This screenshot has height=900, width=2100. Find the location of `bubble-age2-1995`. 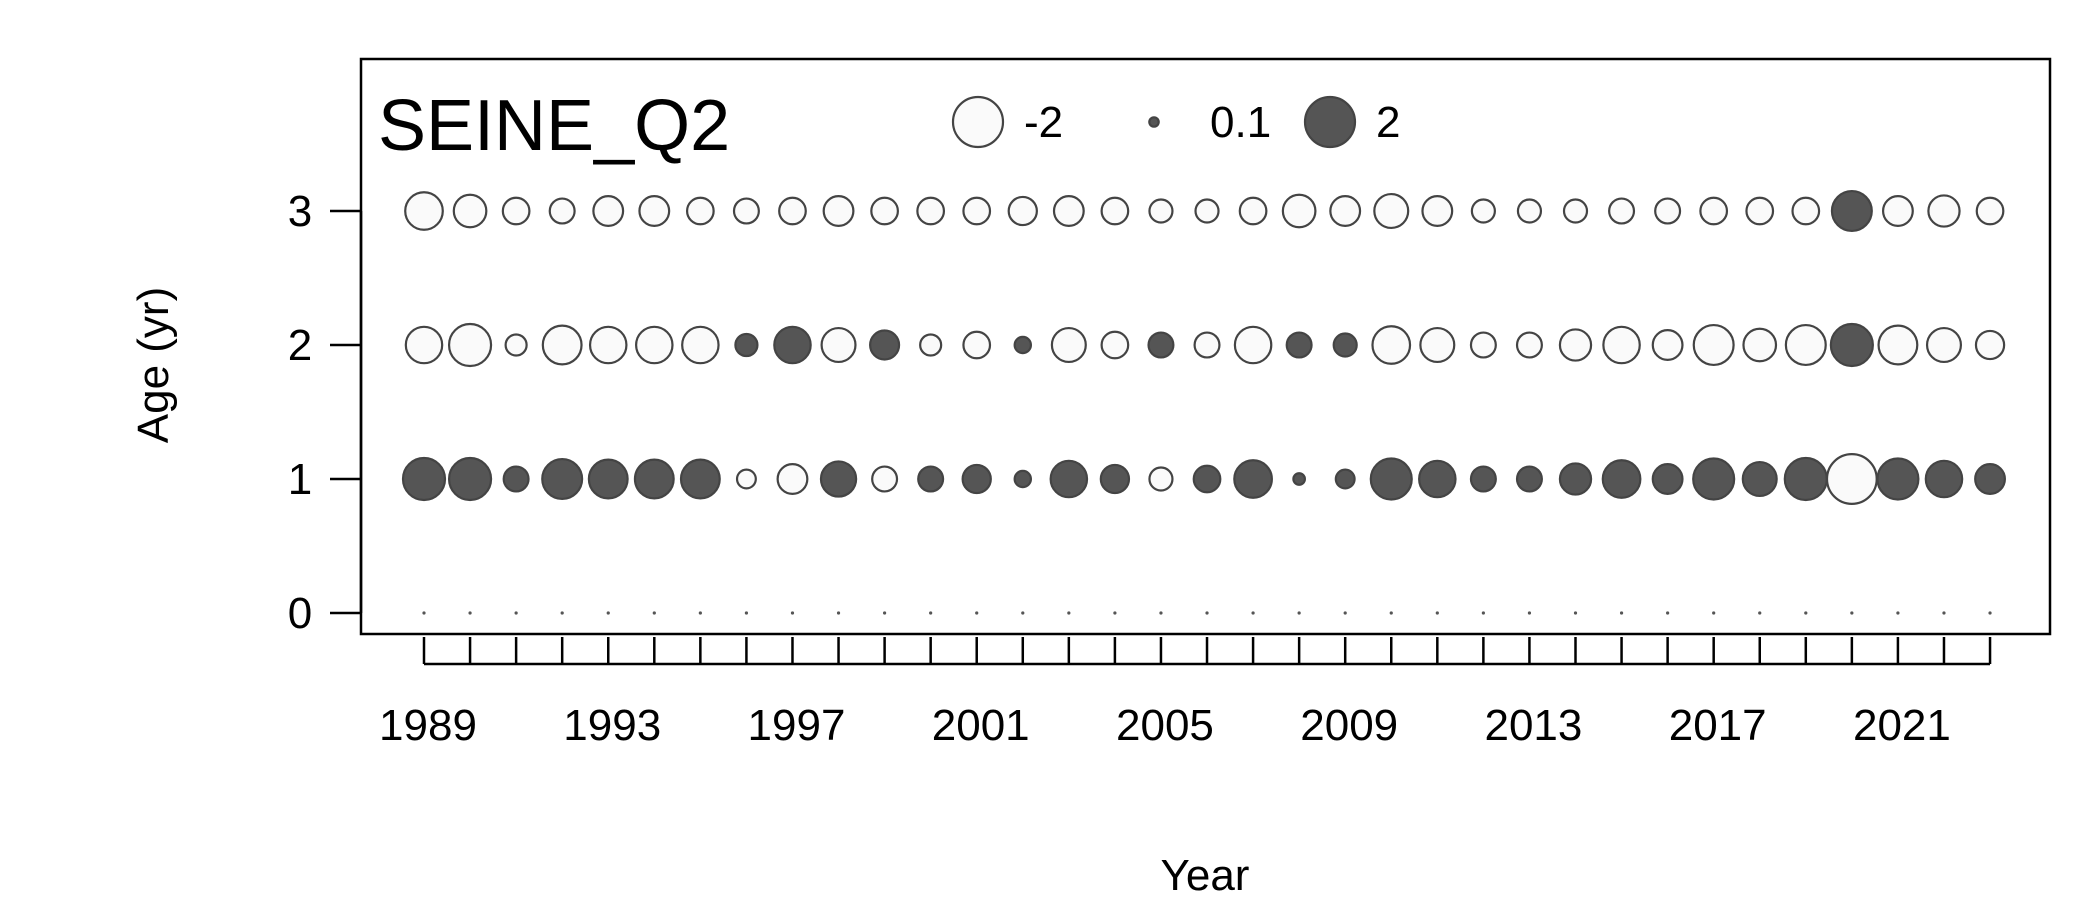

bubble-age2-1995 is located at coordinates (700, 345).